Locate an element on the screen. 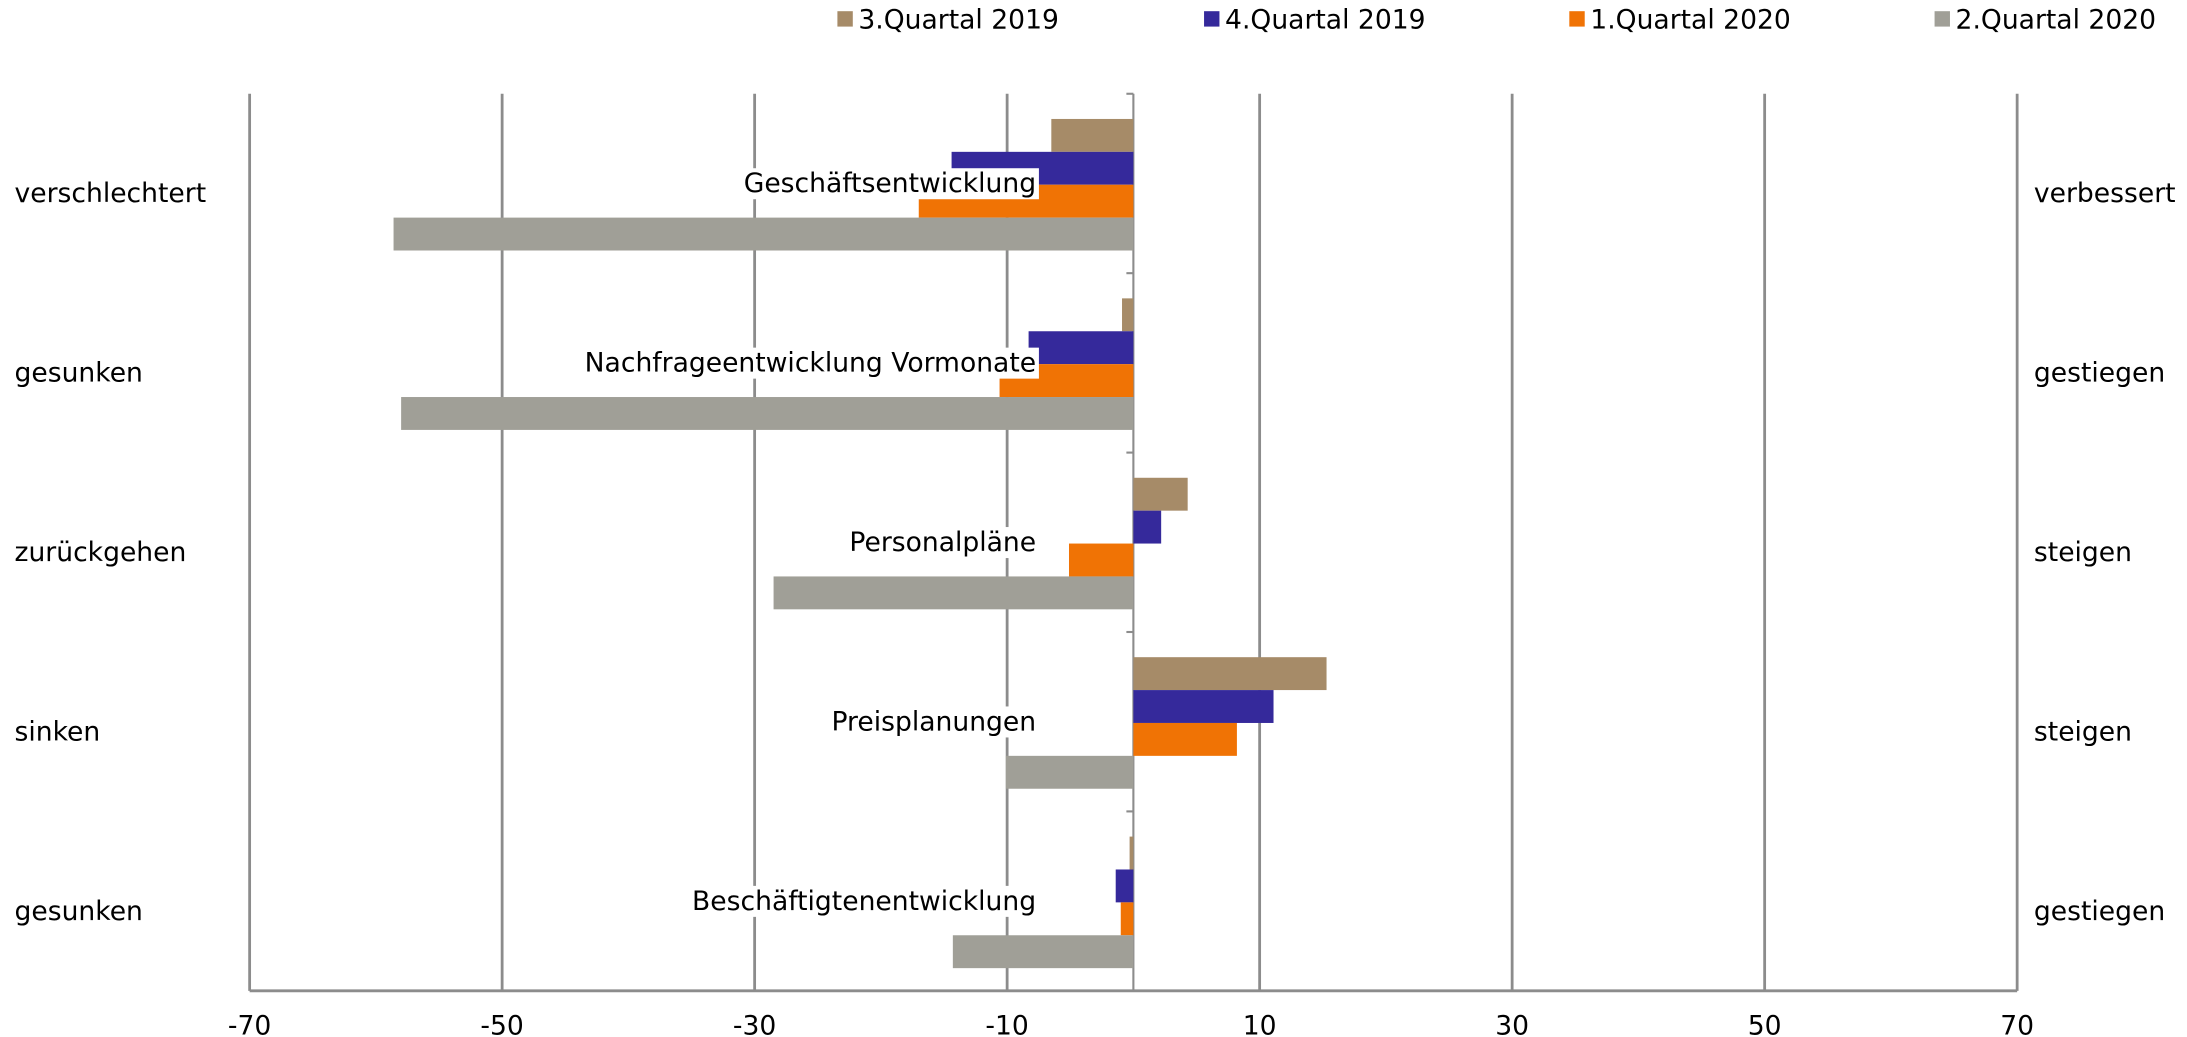 This screenshot has height=1037, width=2187. category-label: Beschäftigtenentwicklung is located at coordinates (864, 901).